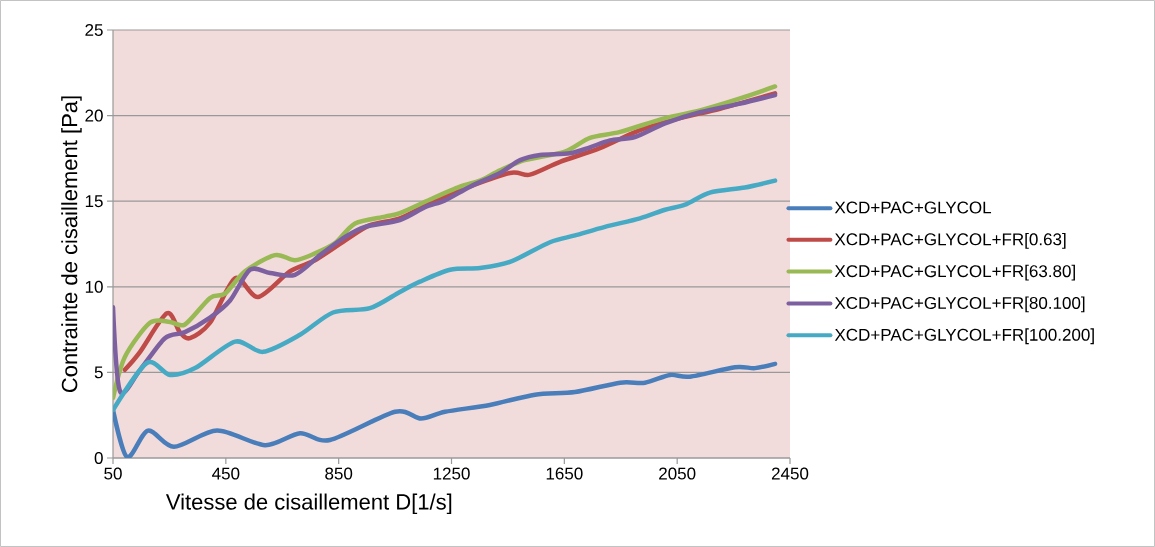 The height and width of the screenshot is (547, 1155). I want to click on x-tick-label: 1250, so click(451, 473).